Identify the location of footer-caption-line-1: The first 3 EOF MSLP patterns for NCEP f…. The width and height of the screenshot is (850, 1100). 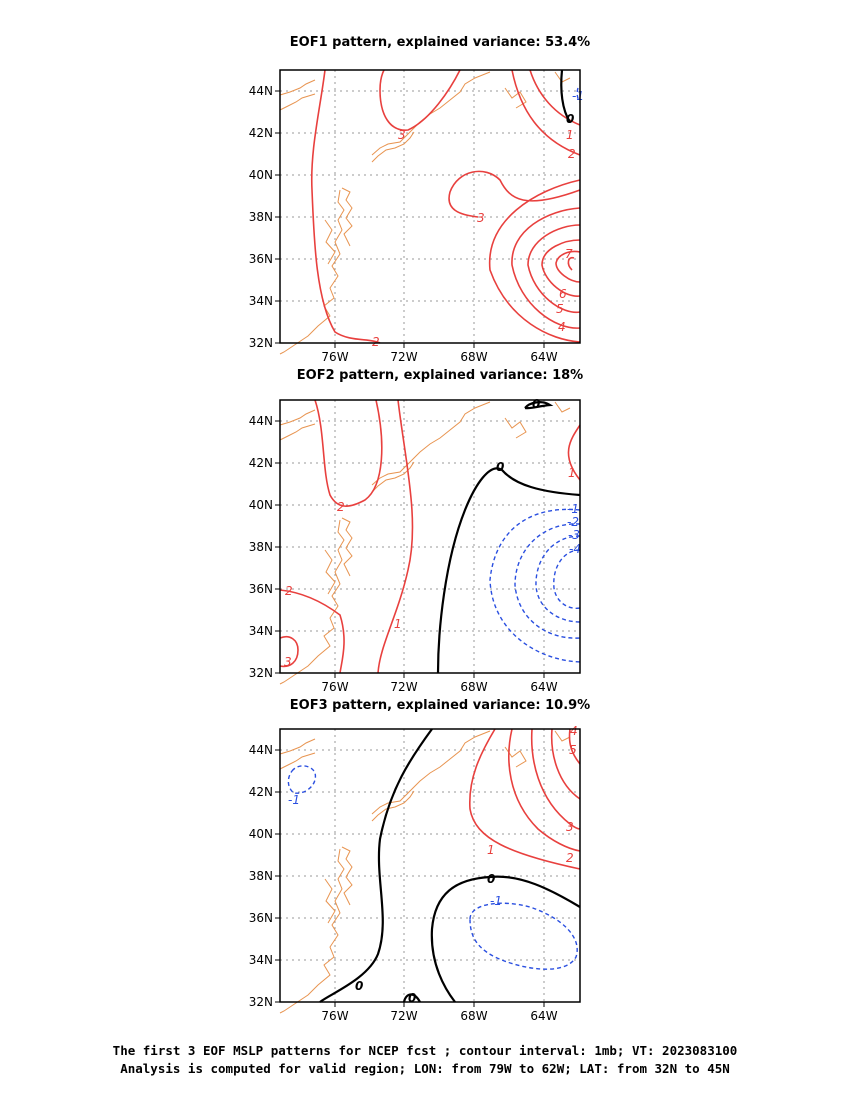
(425, 1050).